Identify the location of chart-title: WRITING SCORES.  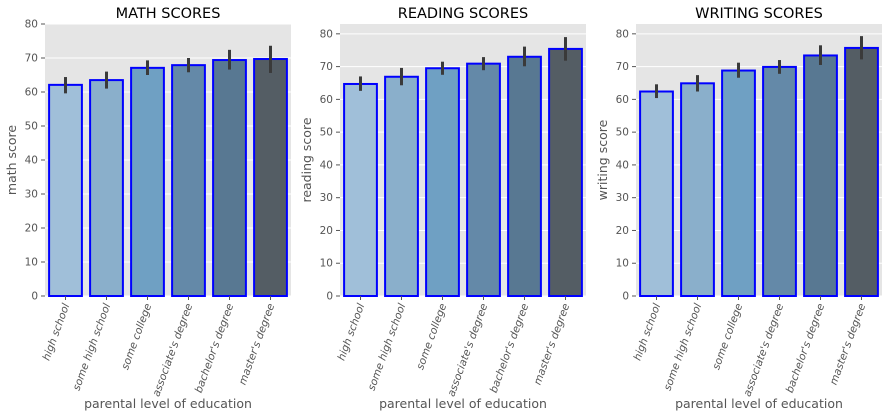
(759, 14).